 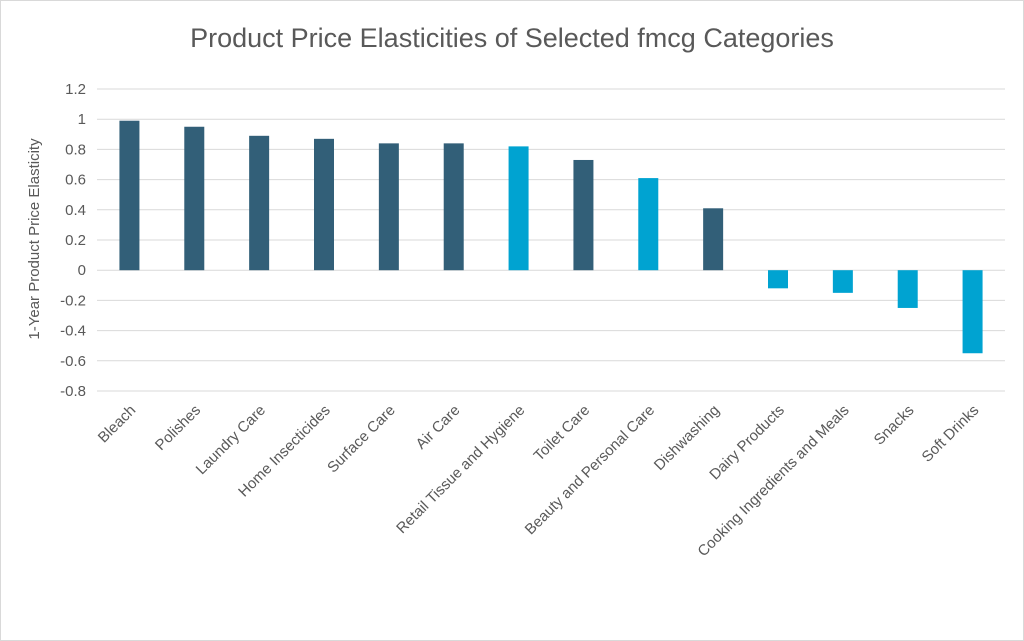 What do you see at coordinates (34, 239) in the screenshot?
I see `y-axis-label: 1-Year Product Price Elasticity` at bounding box center [34, 239].